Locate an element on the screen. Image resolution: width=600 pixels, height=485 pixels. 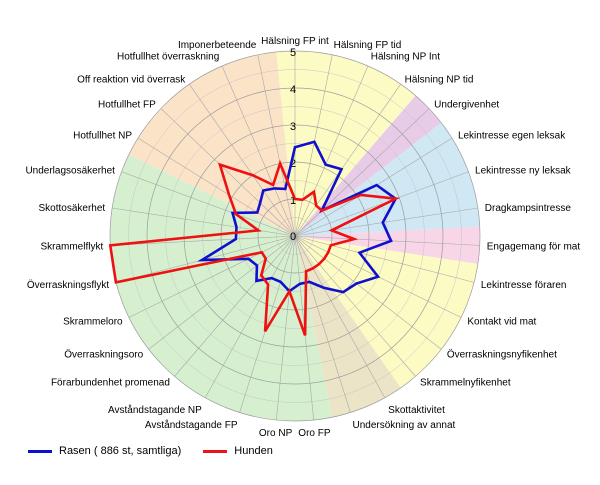
legend-label-hunden: Hunden is located at coordinates (253, 451).